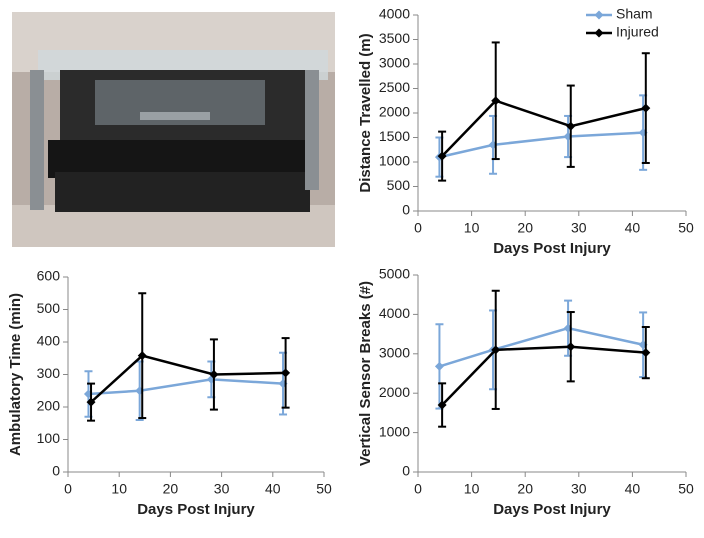  Describe the element at coordinates (49, 276) in the screenshot. I see `y-tick-label: 600` at that location.